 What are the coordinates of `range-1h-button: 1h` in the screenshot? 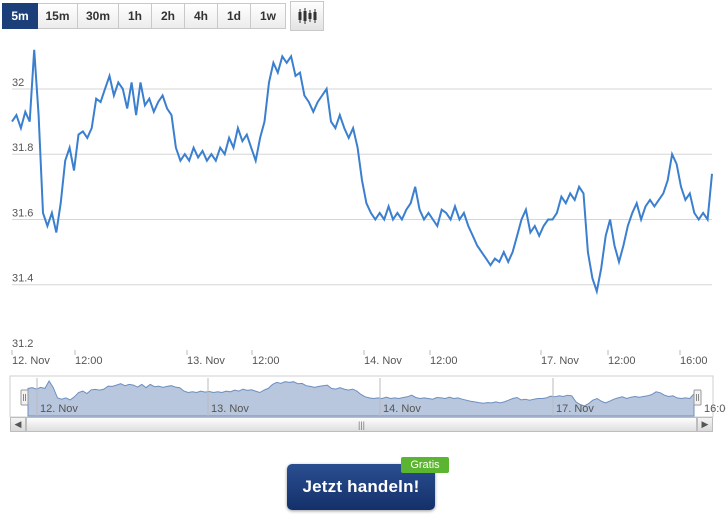 It's located at (135, 16).